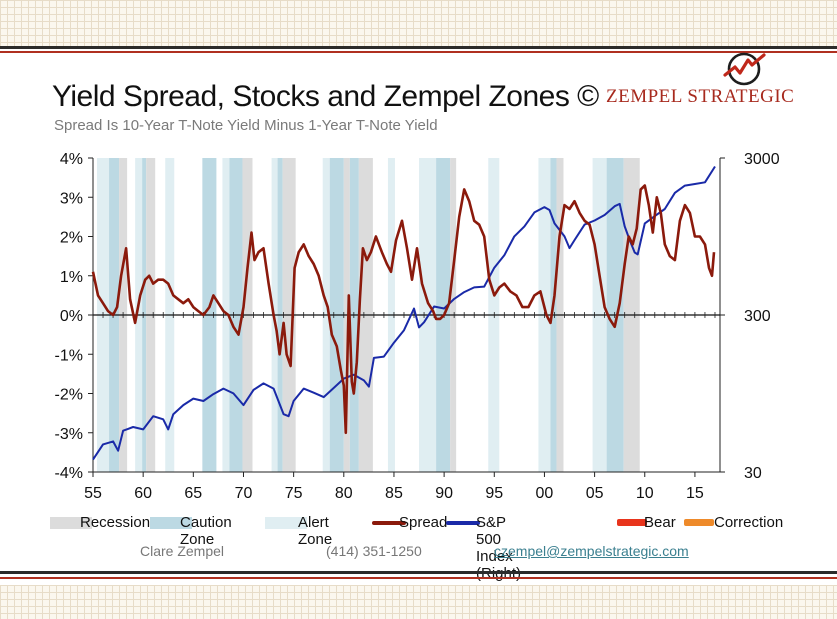  I want to click on left-tick-label: 2%, so click(71, 238).